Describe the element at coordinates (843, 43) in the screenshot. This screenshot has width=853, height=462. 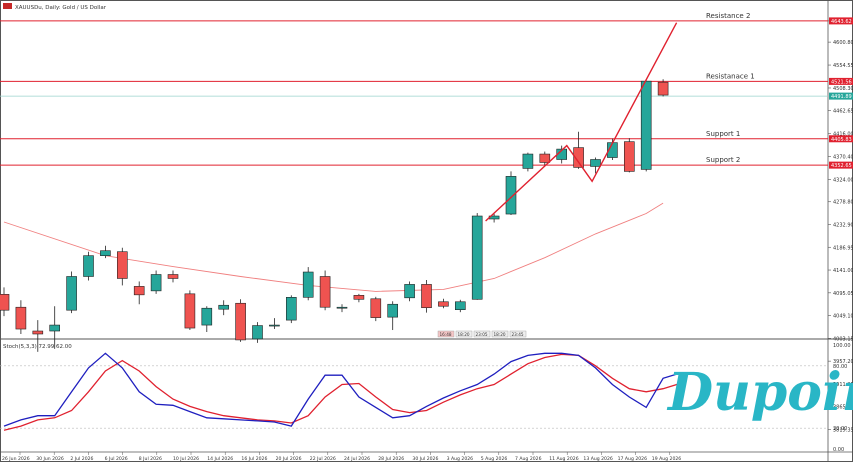
I see `price-tick-label: 4600.80` at that location.